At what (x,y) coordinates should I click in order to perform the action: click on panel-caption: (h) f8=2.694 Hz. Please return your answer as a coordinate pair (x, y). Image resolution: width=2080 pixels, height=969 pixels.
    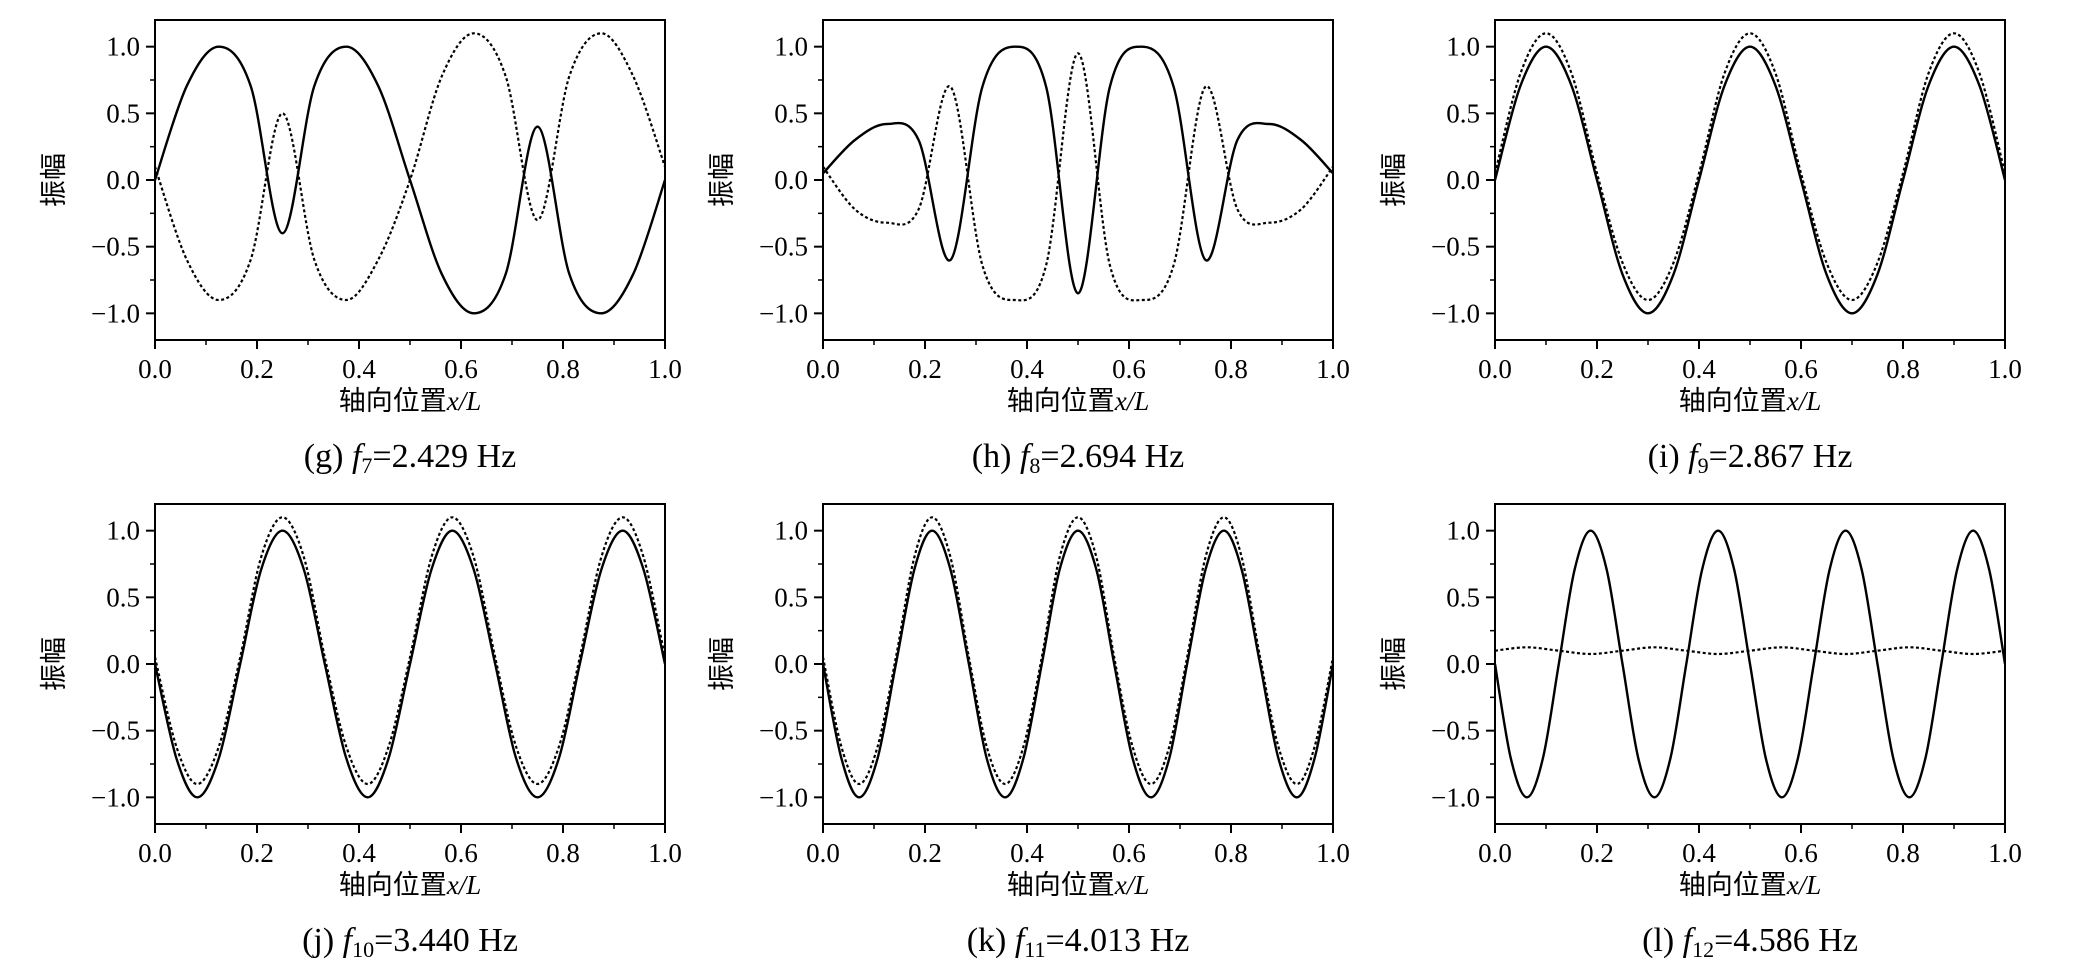
    Looking at the image, I should click on (1078, 458).